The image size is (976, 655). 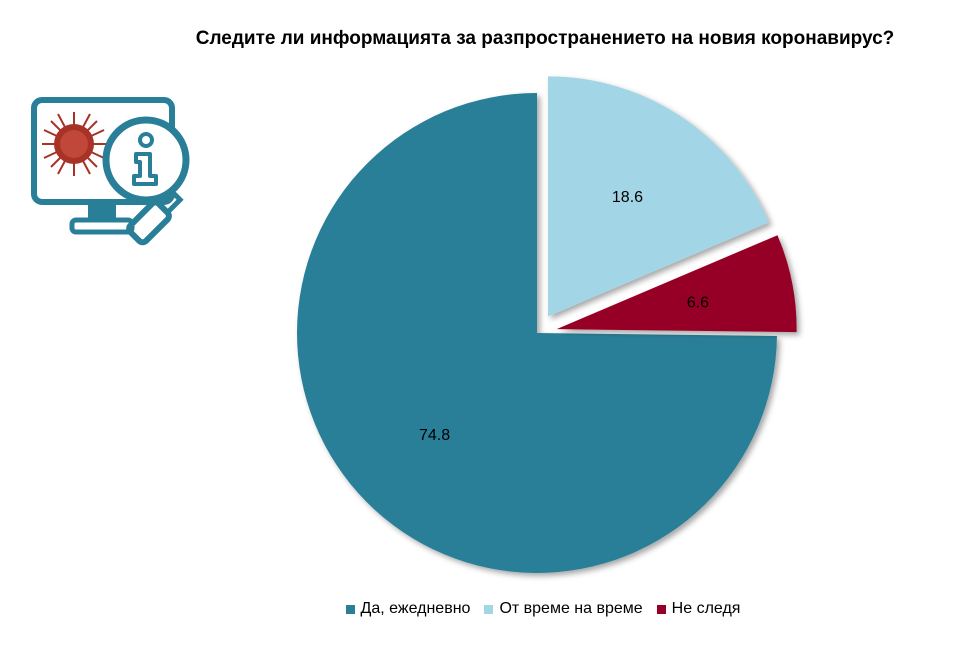 What do you see at coordinates (434, 435) in the screenshot?
I see `data-label-1: 74.8` at bounding box center [434, 435].